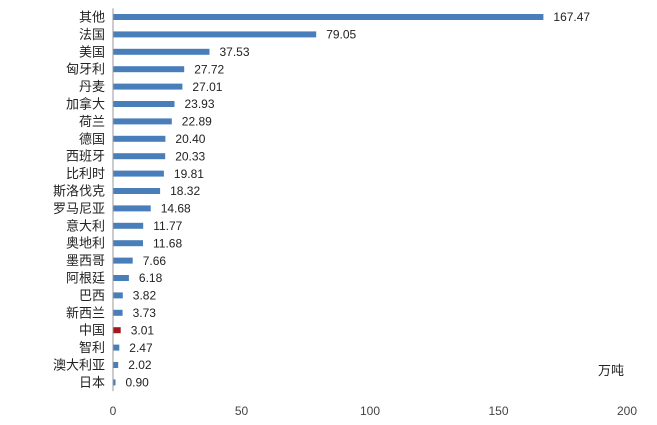 This screenshot has width=657, height=425. What do you see at coordinates (498, 411) in the screenshot?
I see `x-tick-label-3: 150` at bounding box center [498, 411].